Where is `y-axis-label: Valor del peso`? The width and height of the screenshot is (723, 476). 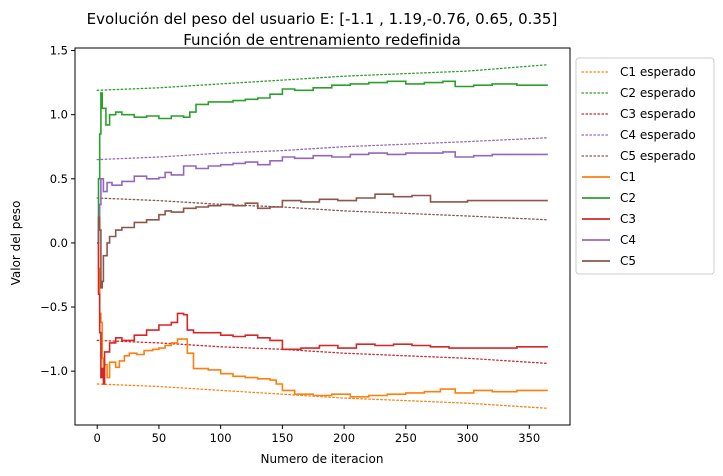
y-axis-label: Valor del peso is located at coordinates (16, 243).